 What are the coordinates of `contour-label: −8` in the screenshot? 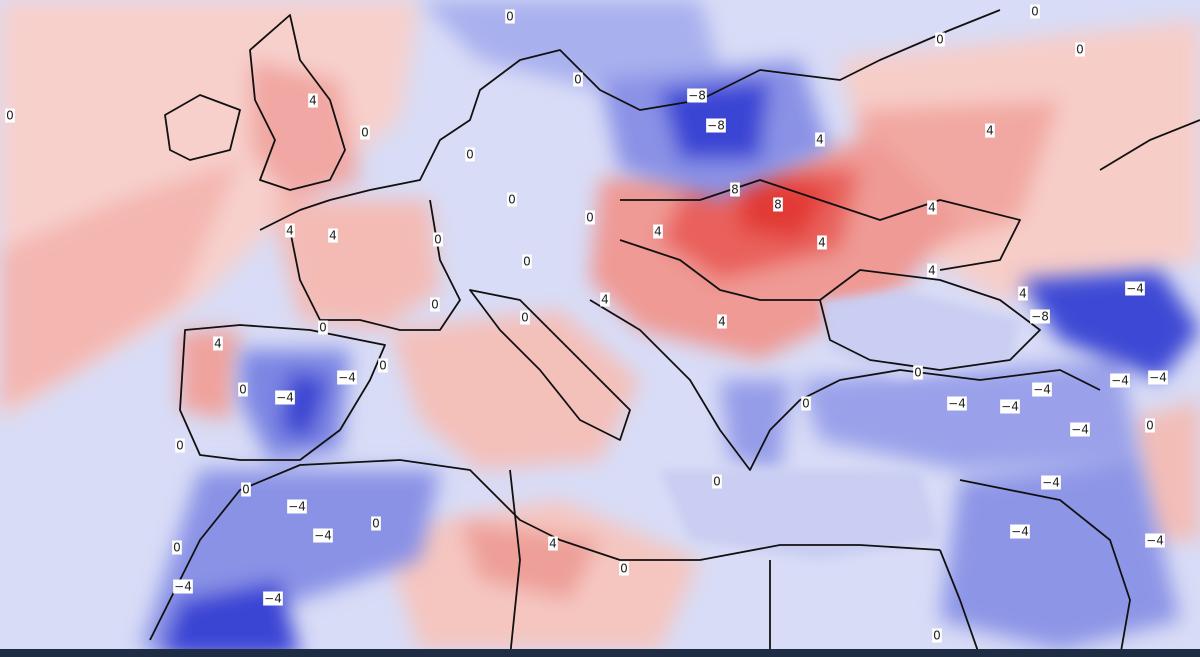 It's located at (716, 126).